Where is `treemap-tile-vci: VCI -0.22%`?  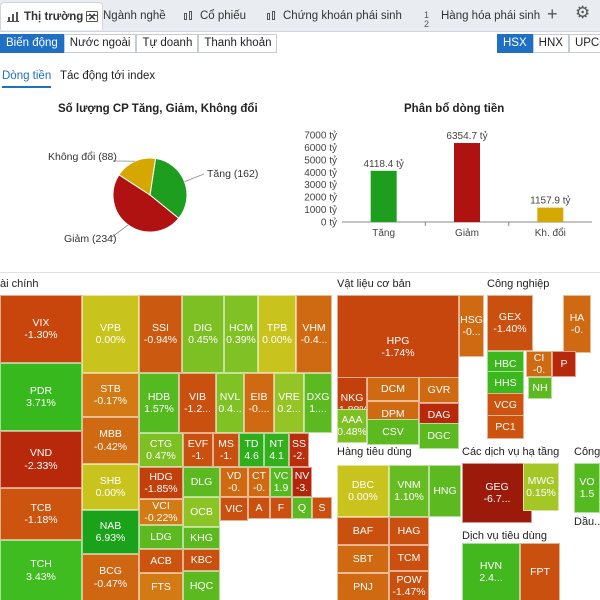
treemap-tile-vci: VCI -0.22% is located at coordinates (161, 512).